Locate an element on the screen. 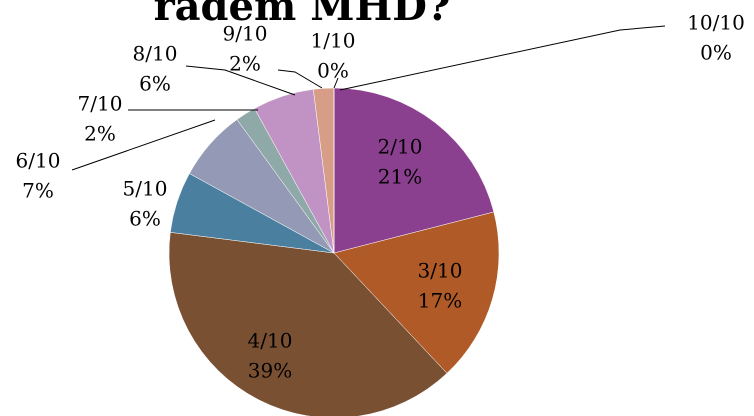 This screenshot has height=416, width=754. slice-category-label: 6/10 is located at coordinates (38, 161).